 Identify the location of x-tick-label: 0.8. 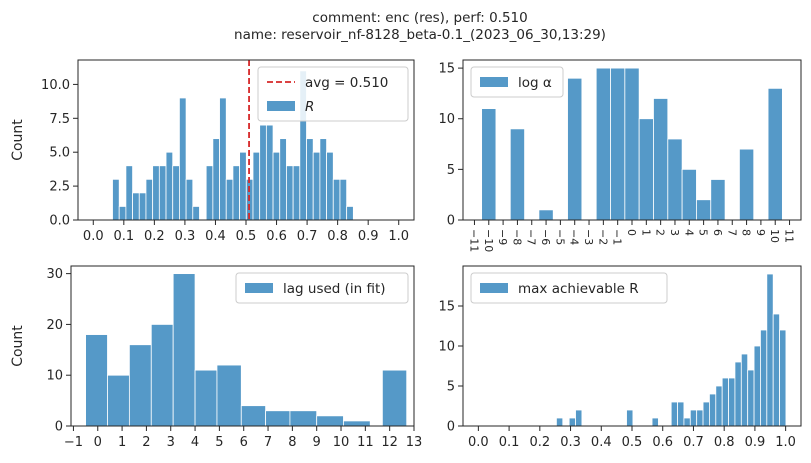
(337, 236).